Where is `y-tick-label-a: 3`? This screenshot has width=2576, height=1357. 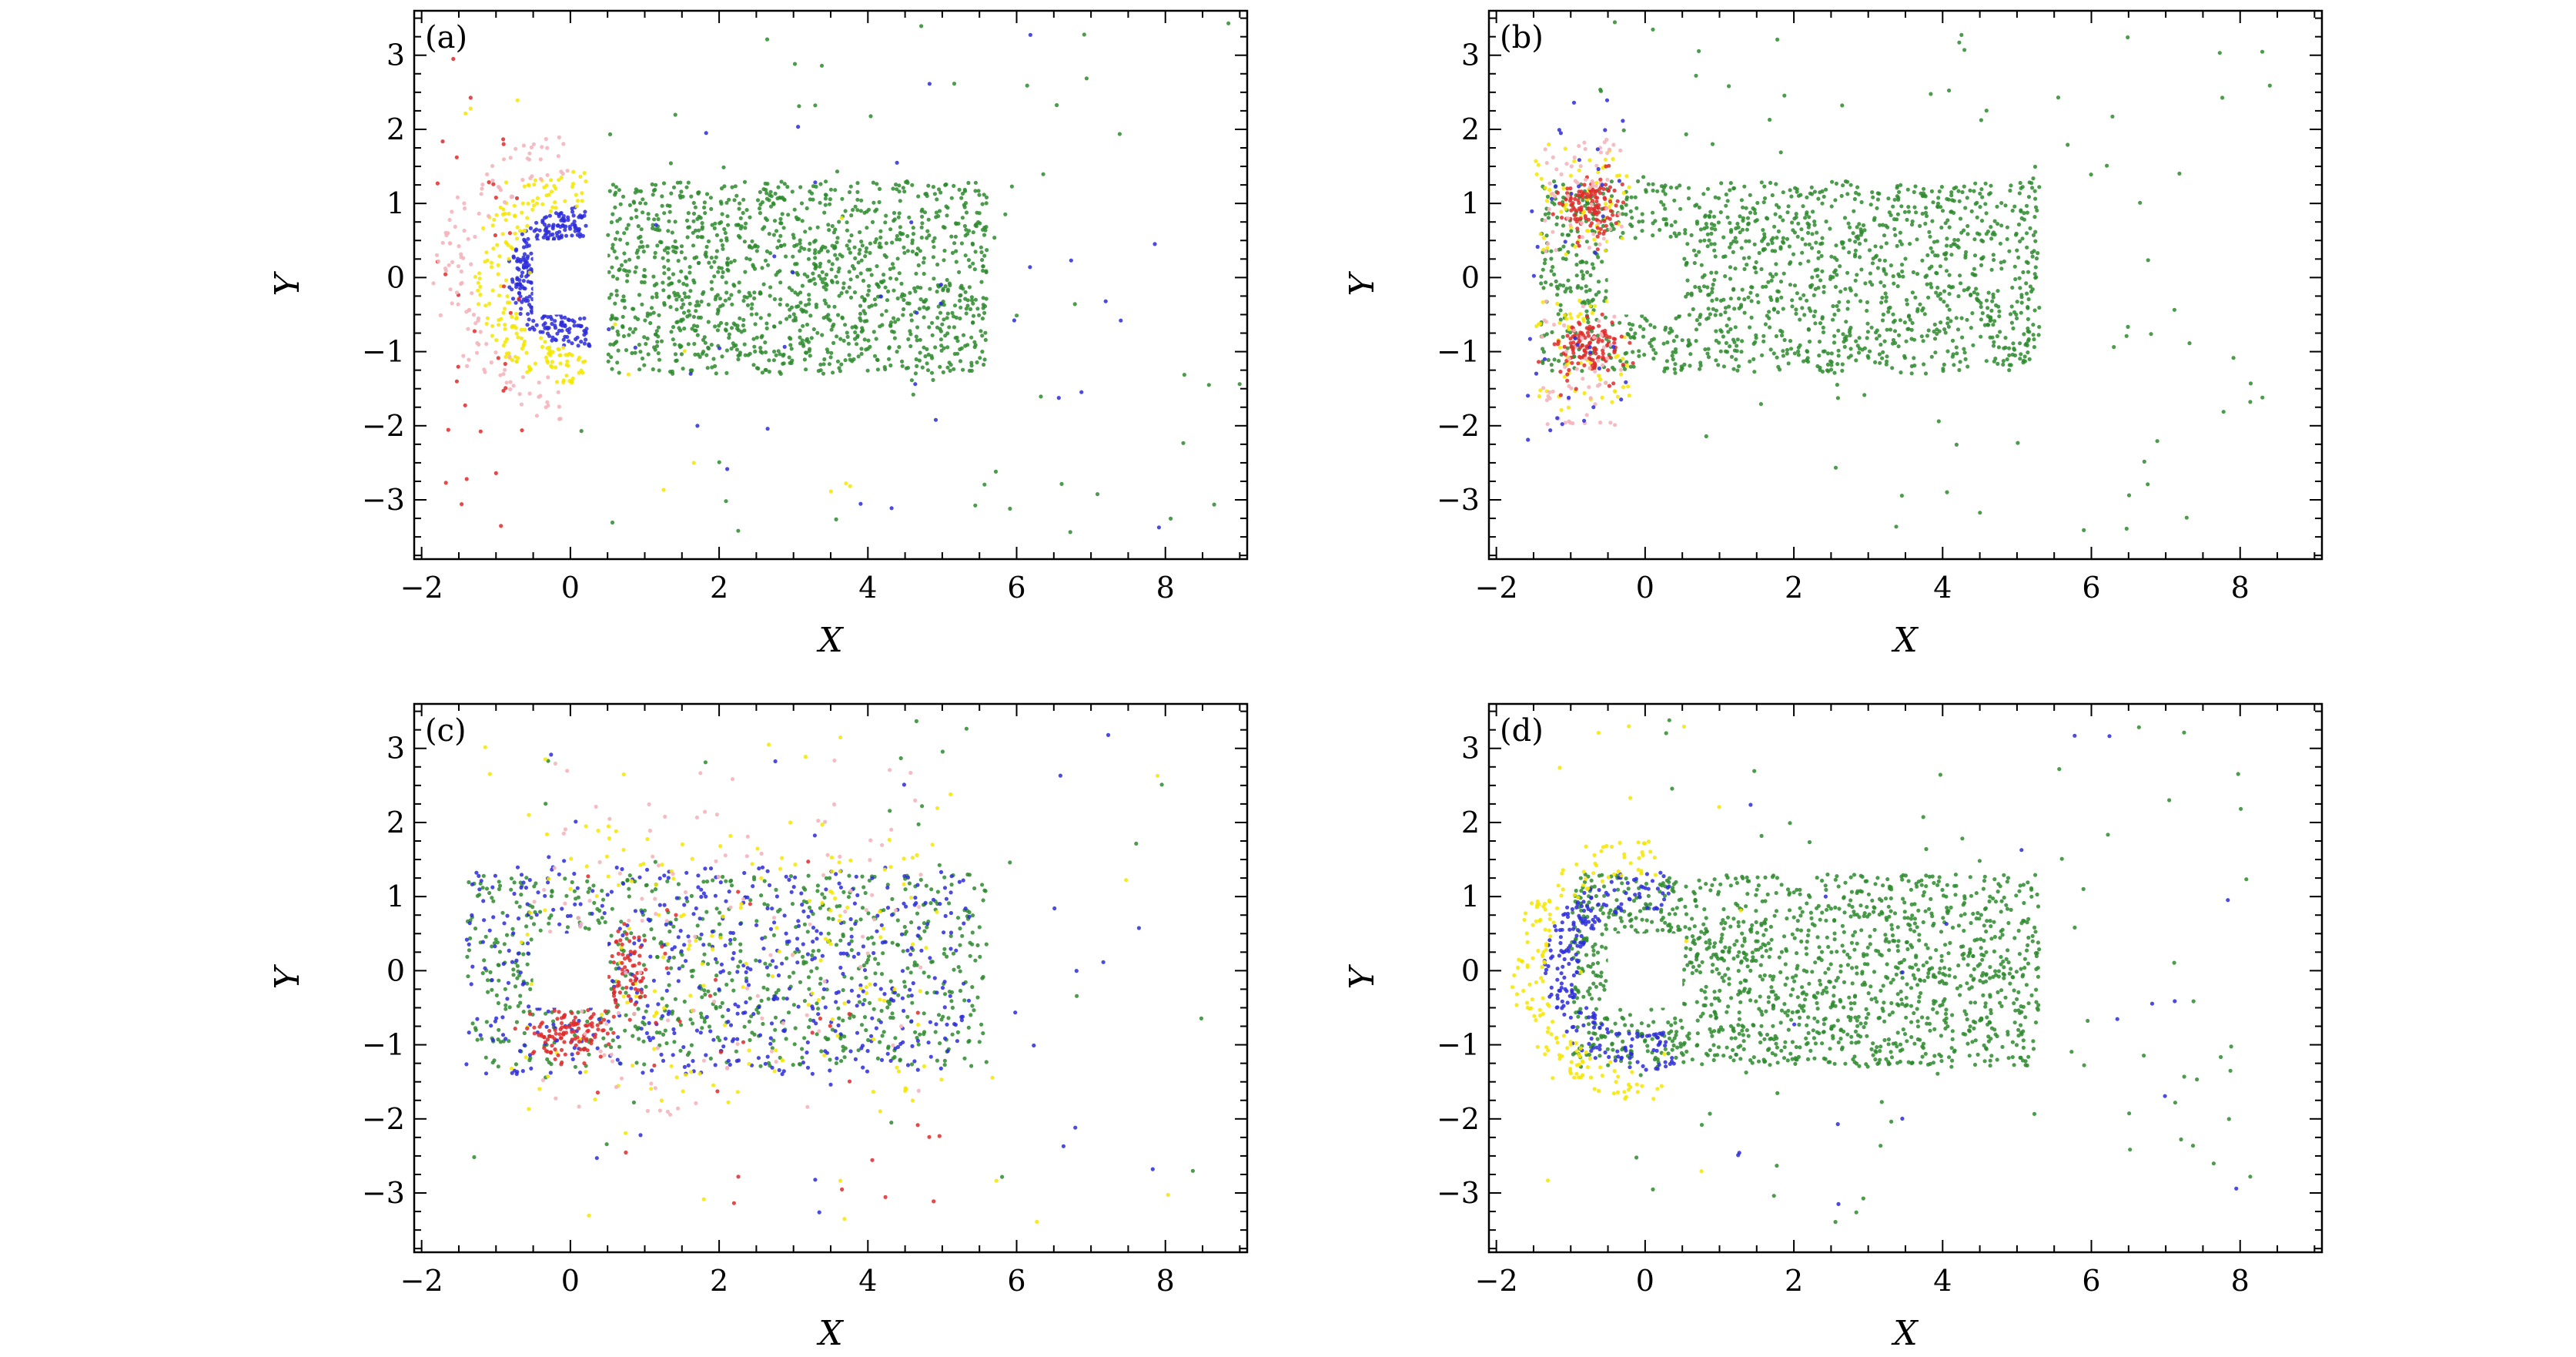 y-tick-label-a: 3 is located at coordinates (396, 55).